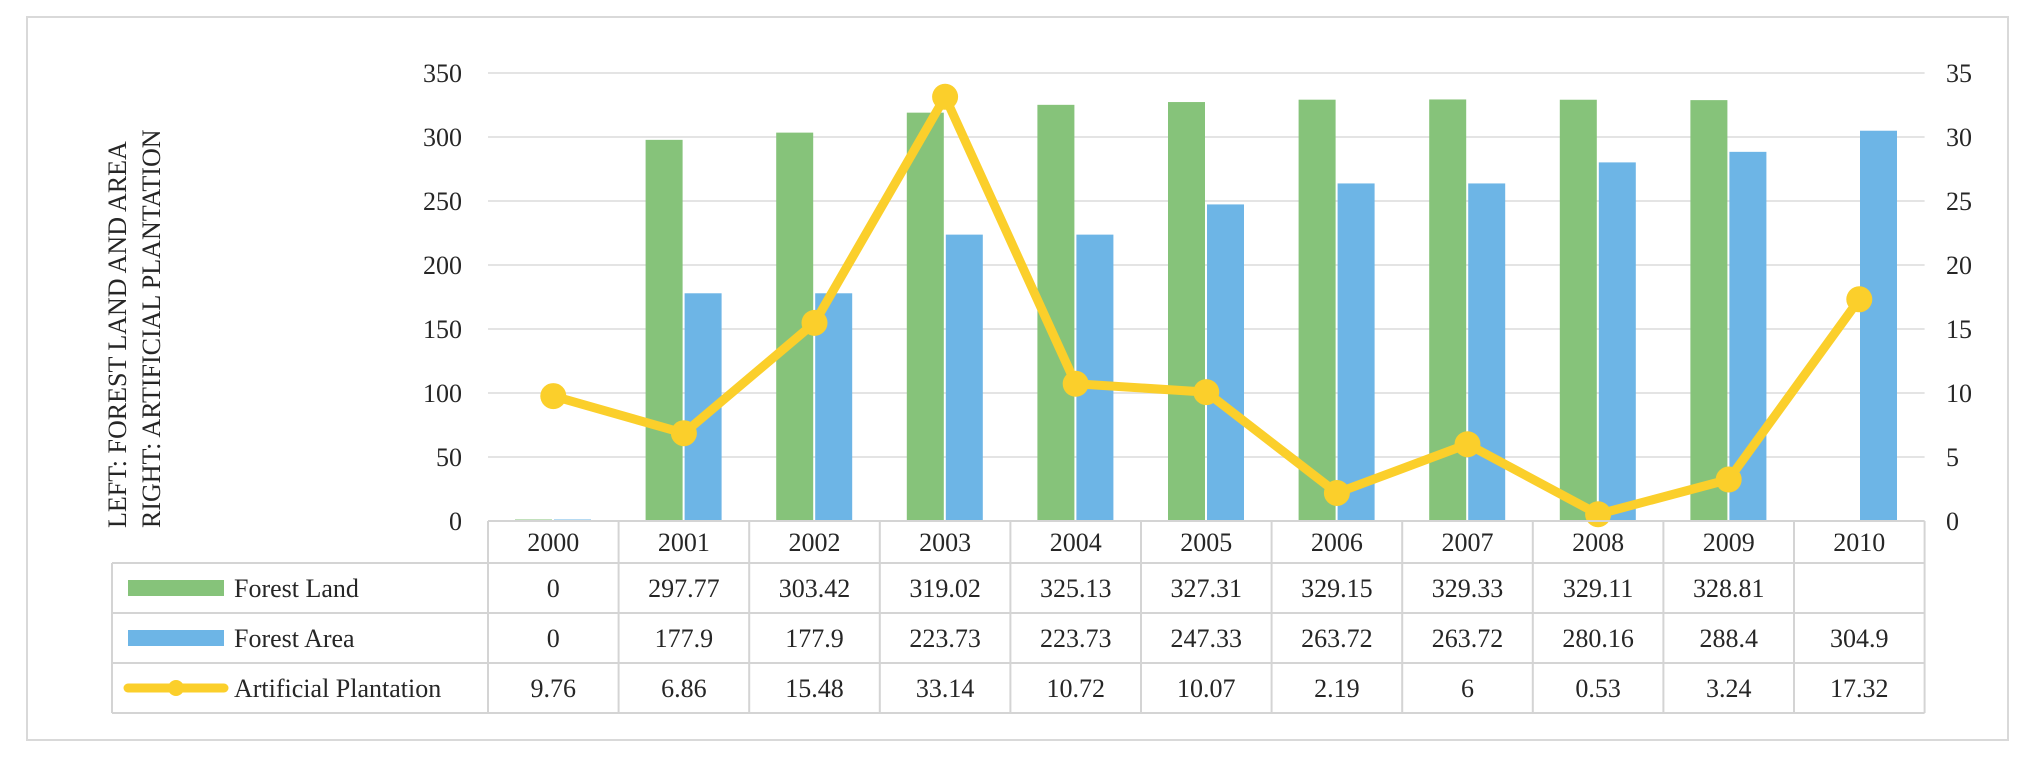 This screenshot has width=2033, height=758. Describe the element at coordinates (1952, 521) in the screenshot. I see `y-tick-label-right: 0` at that location.